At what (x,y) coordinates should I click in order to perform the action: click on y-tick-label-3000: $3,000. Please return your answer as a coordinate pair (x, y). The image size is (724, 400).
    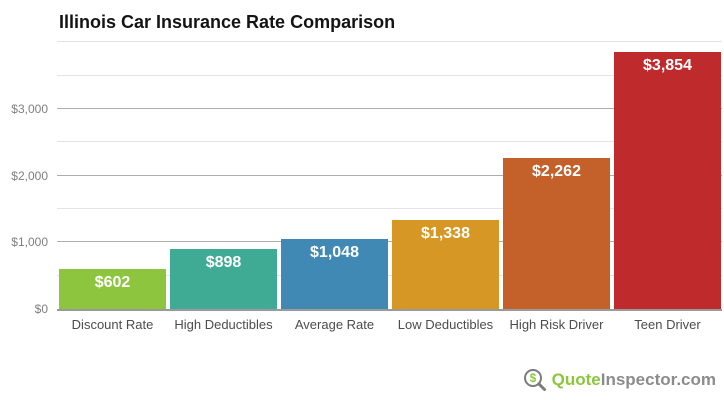
    Looking at the image, I should click on (29, 109).